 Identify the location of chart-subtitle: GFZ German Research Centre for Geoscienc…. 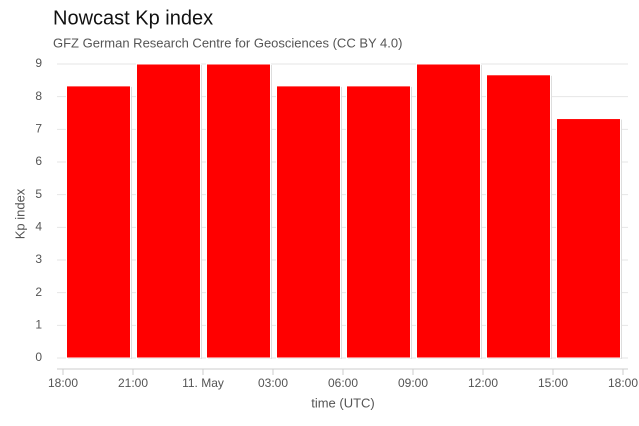
(227, 42).